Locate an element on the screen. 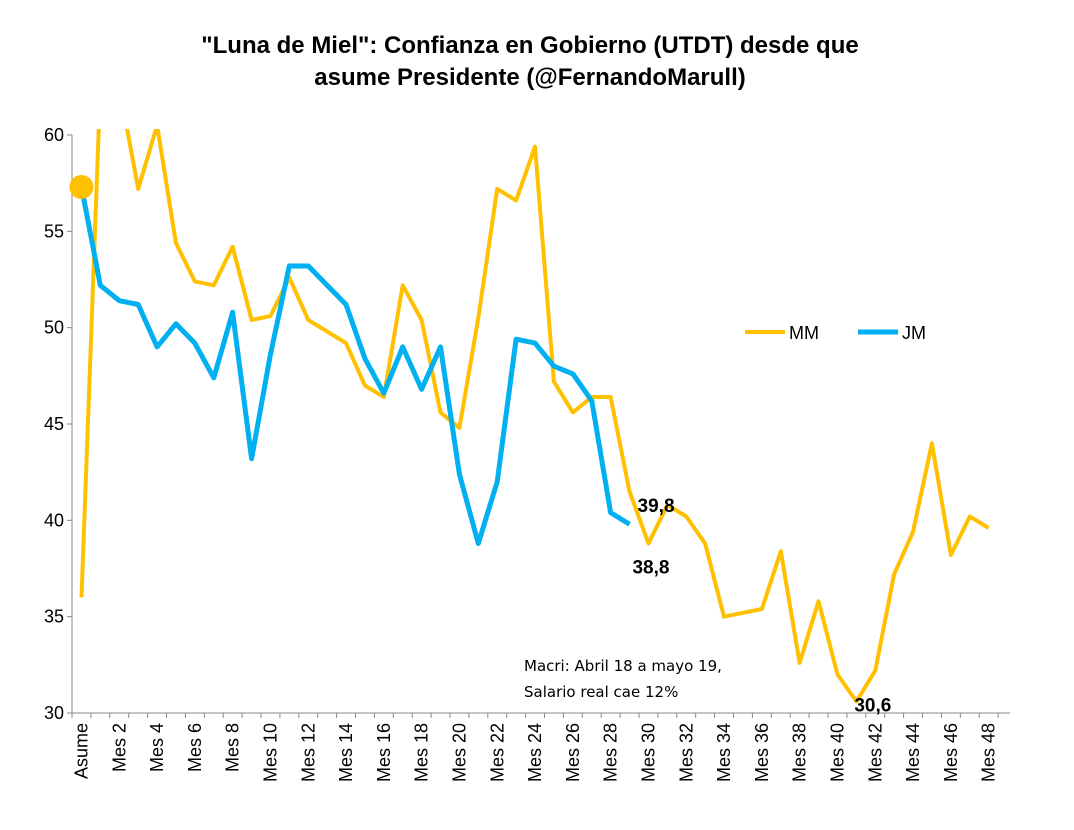 The height and width of the screenshot is (830, 1074). x-tick-label: Asume is located at coordinates (81, 751).